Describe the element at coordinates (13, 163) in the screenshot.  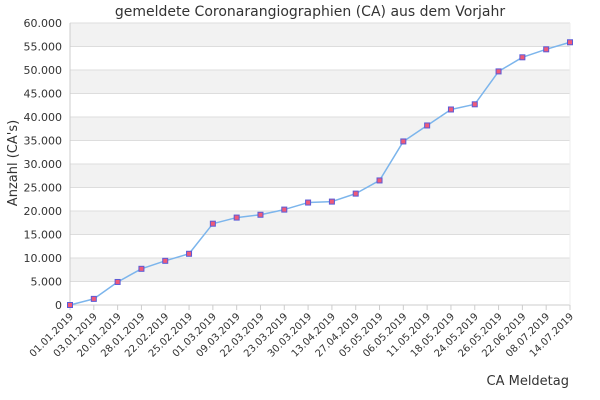
I see `y-axis-title: Anzahl (CA's)` at that location.